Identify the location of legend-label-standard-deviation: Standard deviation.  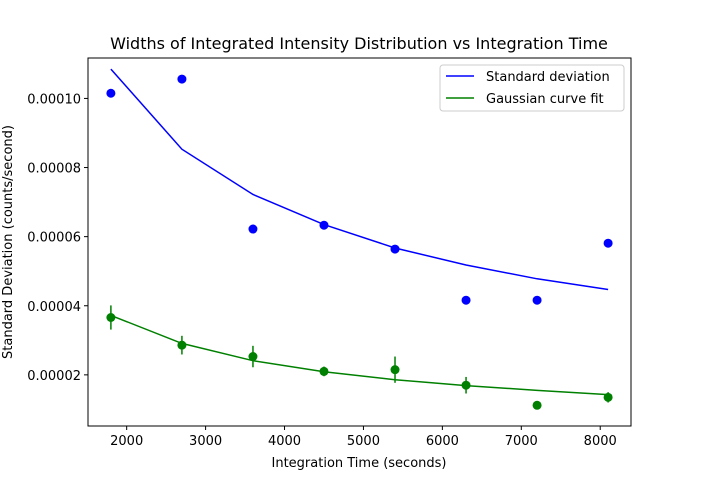
(548, 77).